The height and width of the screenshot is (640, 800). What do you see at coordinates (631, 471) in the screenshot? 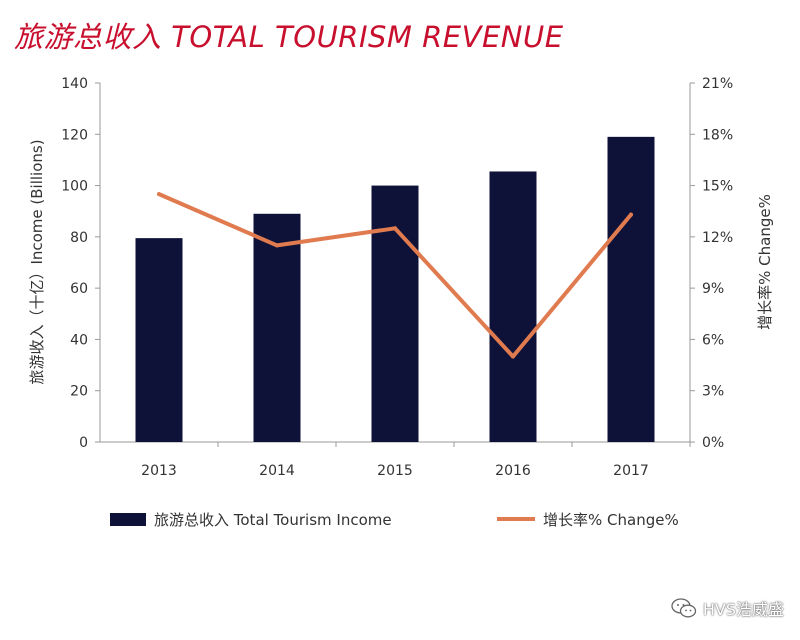
I see `x-tick-label: 2017` at bounding box center [631, 471].